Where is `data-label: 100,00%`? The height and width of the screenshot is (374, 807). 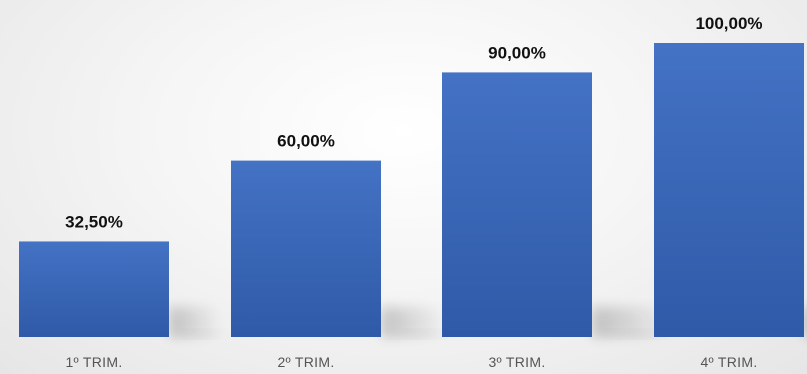 data-label: 100,00% is located at coordinates (728, 23).